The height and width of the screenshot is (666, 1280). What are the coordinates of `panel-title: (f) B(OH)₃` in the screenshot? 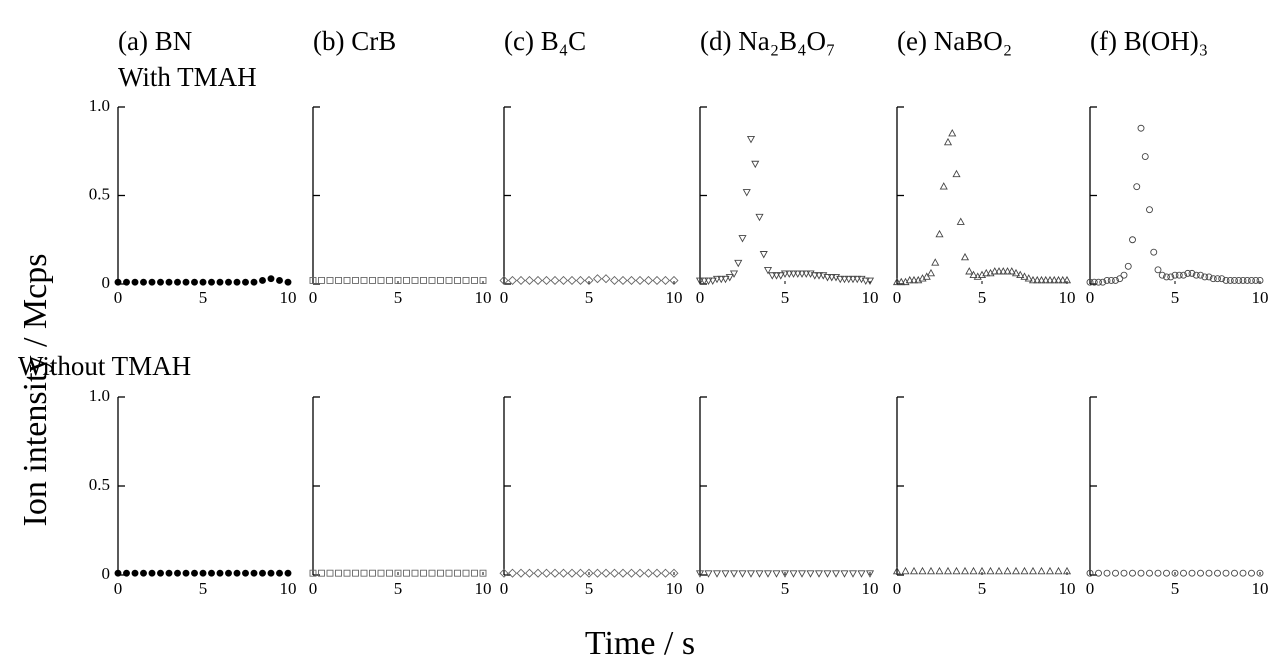 It's located at (1149, 41).